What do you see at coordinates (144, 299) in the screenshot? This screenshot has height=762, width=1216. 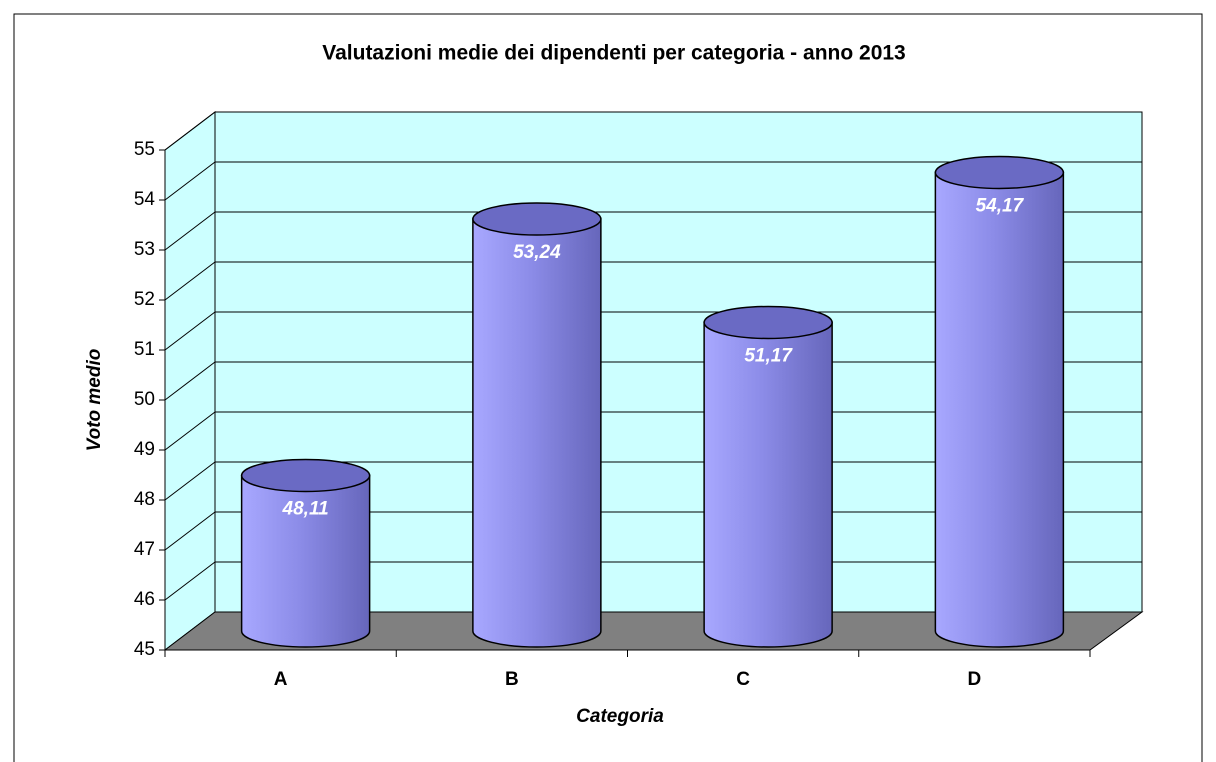 I see `y-tick-label: 52` at bounding box center [144, 299].